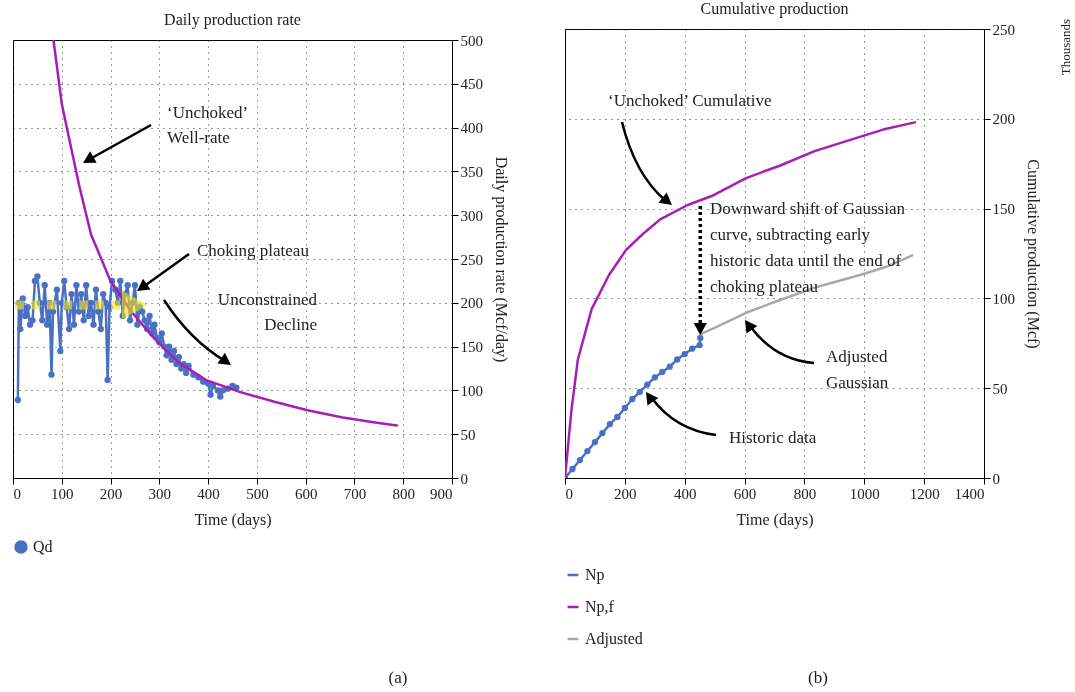 The width and height of the screenshot is (1075, 692). Describe the element at coordinates (501, 259) in the screenshot. I see `y-axis-title: Daily production rate (Mcf/day)` at that location.